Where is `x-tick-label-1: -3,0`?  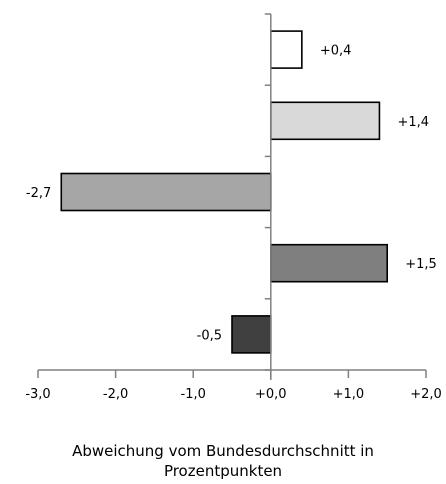
x-tick-label-1: -3,0 is located at coordinates (37, 394).